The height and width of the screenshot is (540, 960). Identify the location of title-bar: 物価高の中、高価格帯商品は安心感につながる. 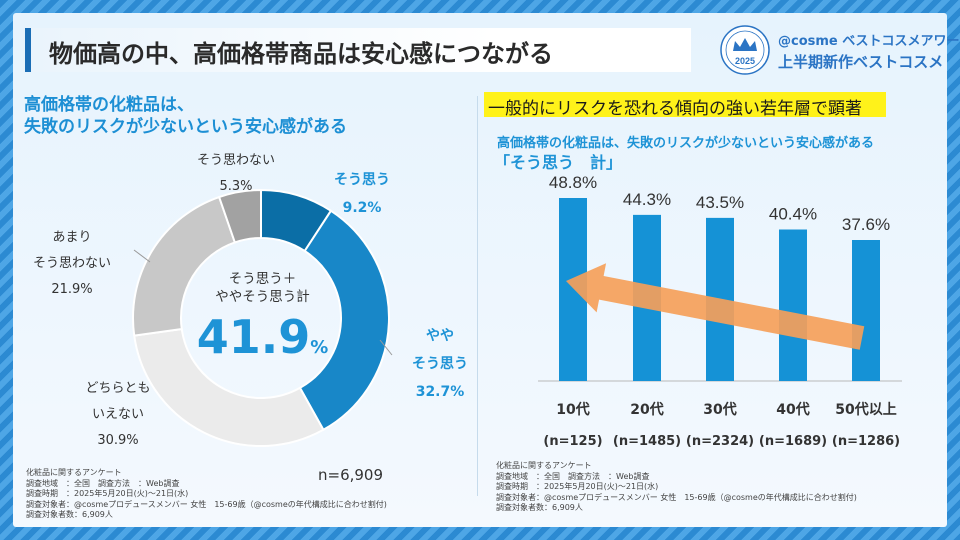
(358, 50).